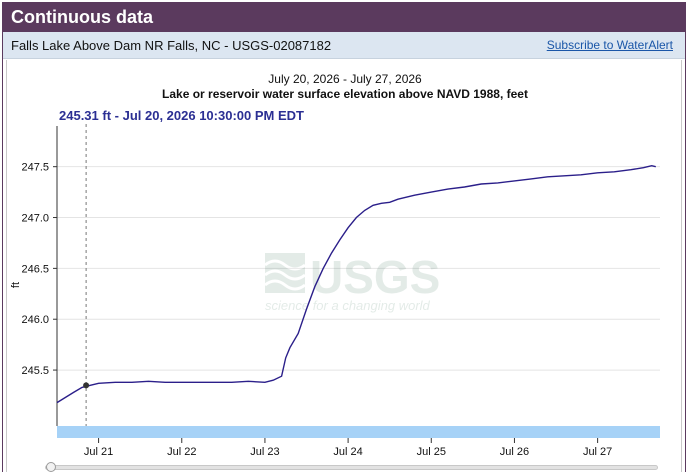 The width and height of the screenshot is (690, 472). Describe the element at coordinates (351, 467) in the screenshot. I see `time-slider-track` at that location.